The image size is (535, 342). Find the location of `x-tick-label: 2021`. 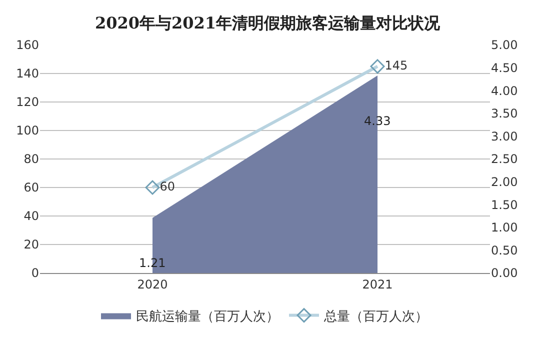

x-tick-label: 2021 is located at coordinates (377, 284).